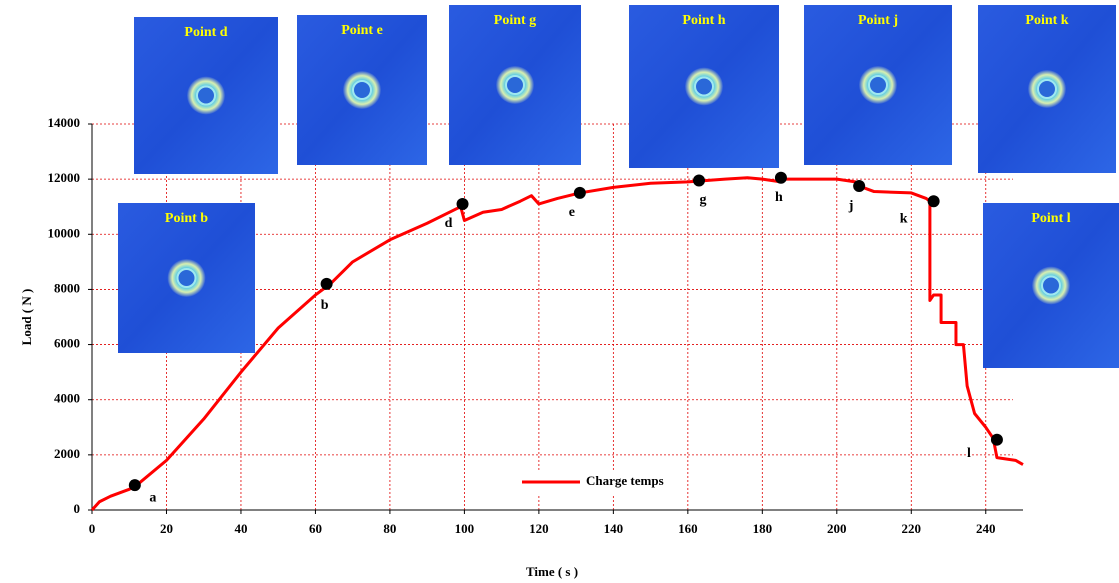 This screenshot has width=1119, height=583. I want to click on x-axis-label: Time ( s ), so click(552, 571).